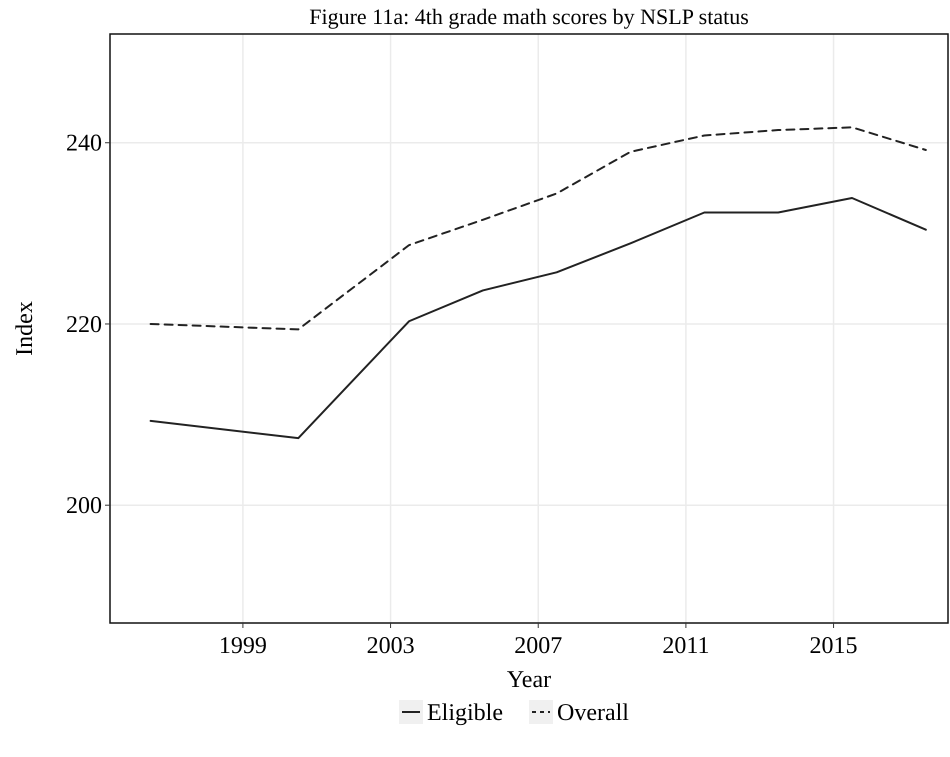 This screenshot has height=757, width=950. I want to click on x-tick-label: 2003, so click(390, 646).